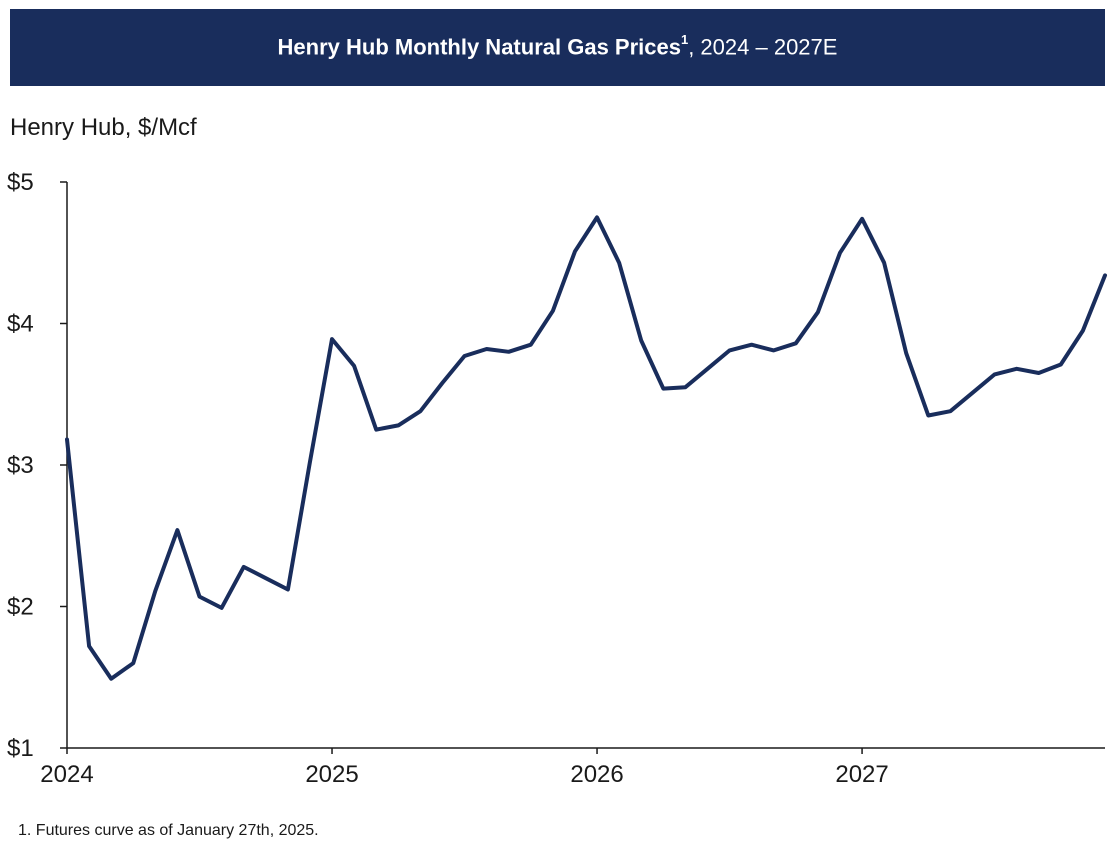 This screenshot has height=848, width=1120. Describe the element at coordinates (596, 774) in the screenshot. I see `x-tick-label: 2026` at that location.